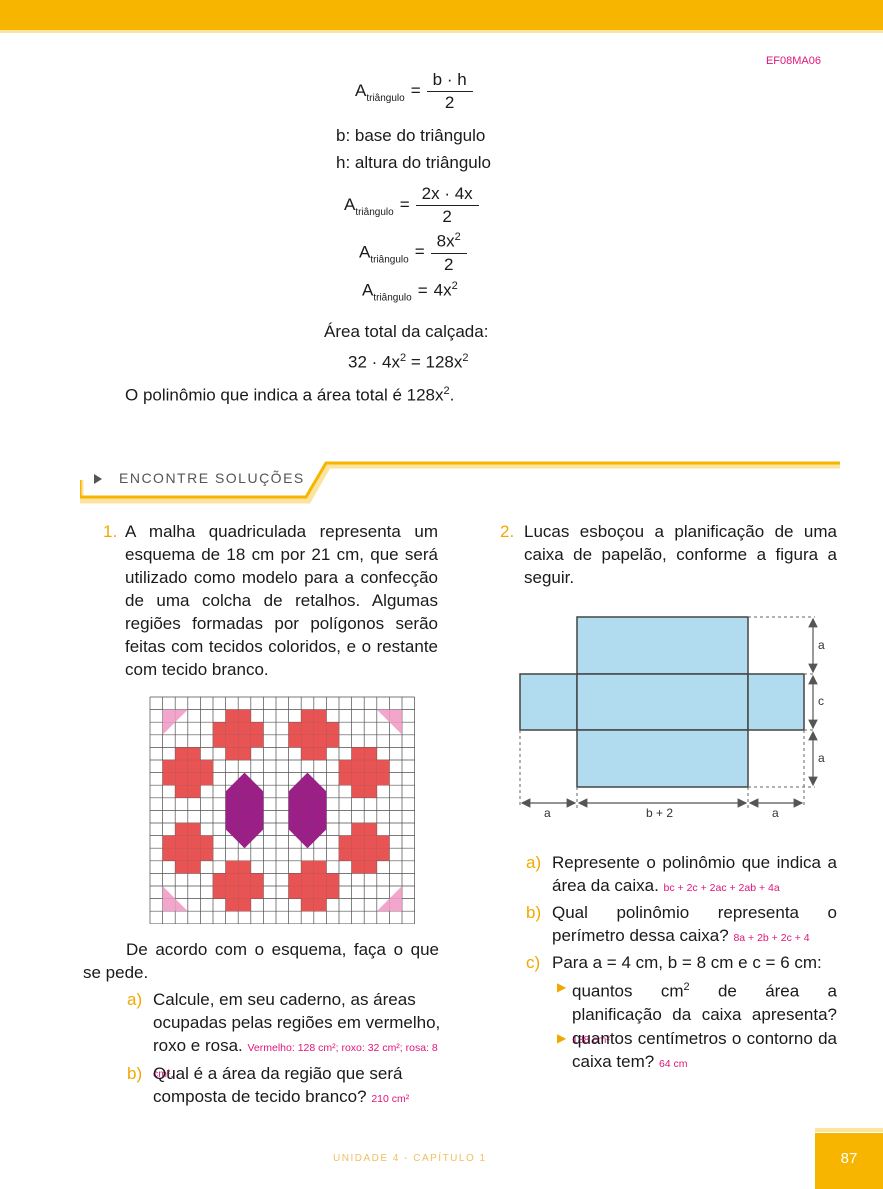 This screenshot has width=883, height=1189. Describe the element at coordinates (534, 862) in the screenshot. I see `item-2a-letter: a)` at that location.